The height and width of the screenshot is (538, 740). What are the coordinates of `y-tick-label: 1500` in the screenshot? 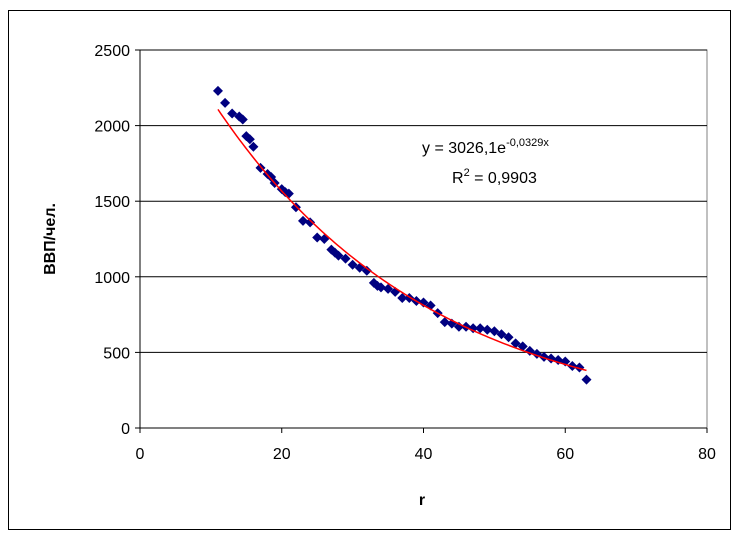 It's located at (112, 202).